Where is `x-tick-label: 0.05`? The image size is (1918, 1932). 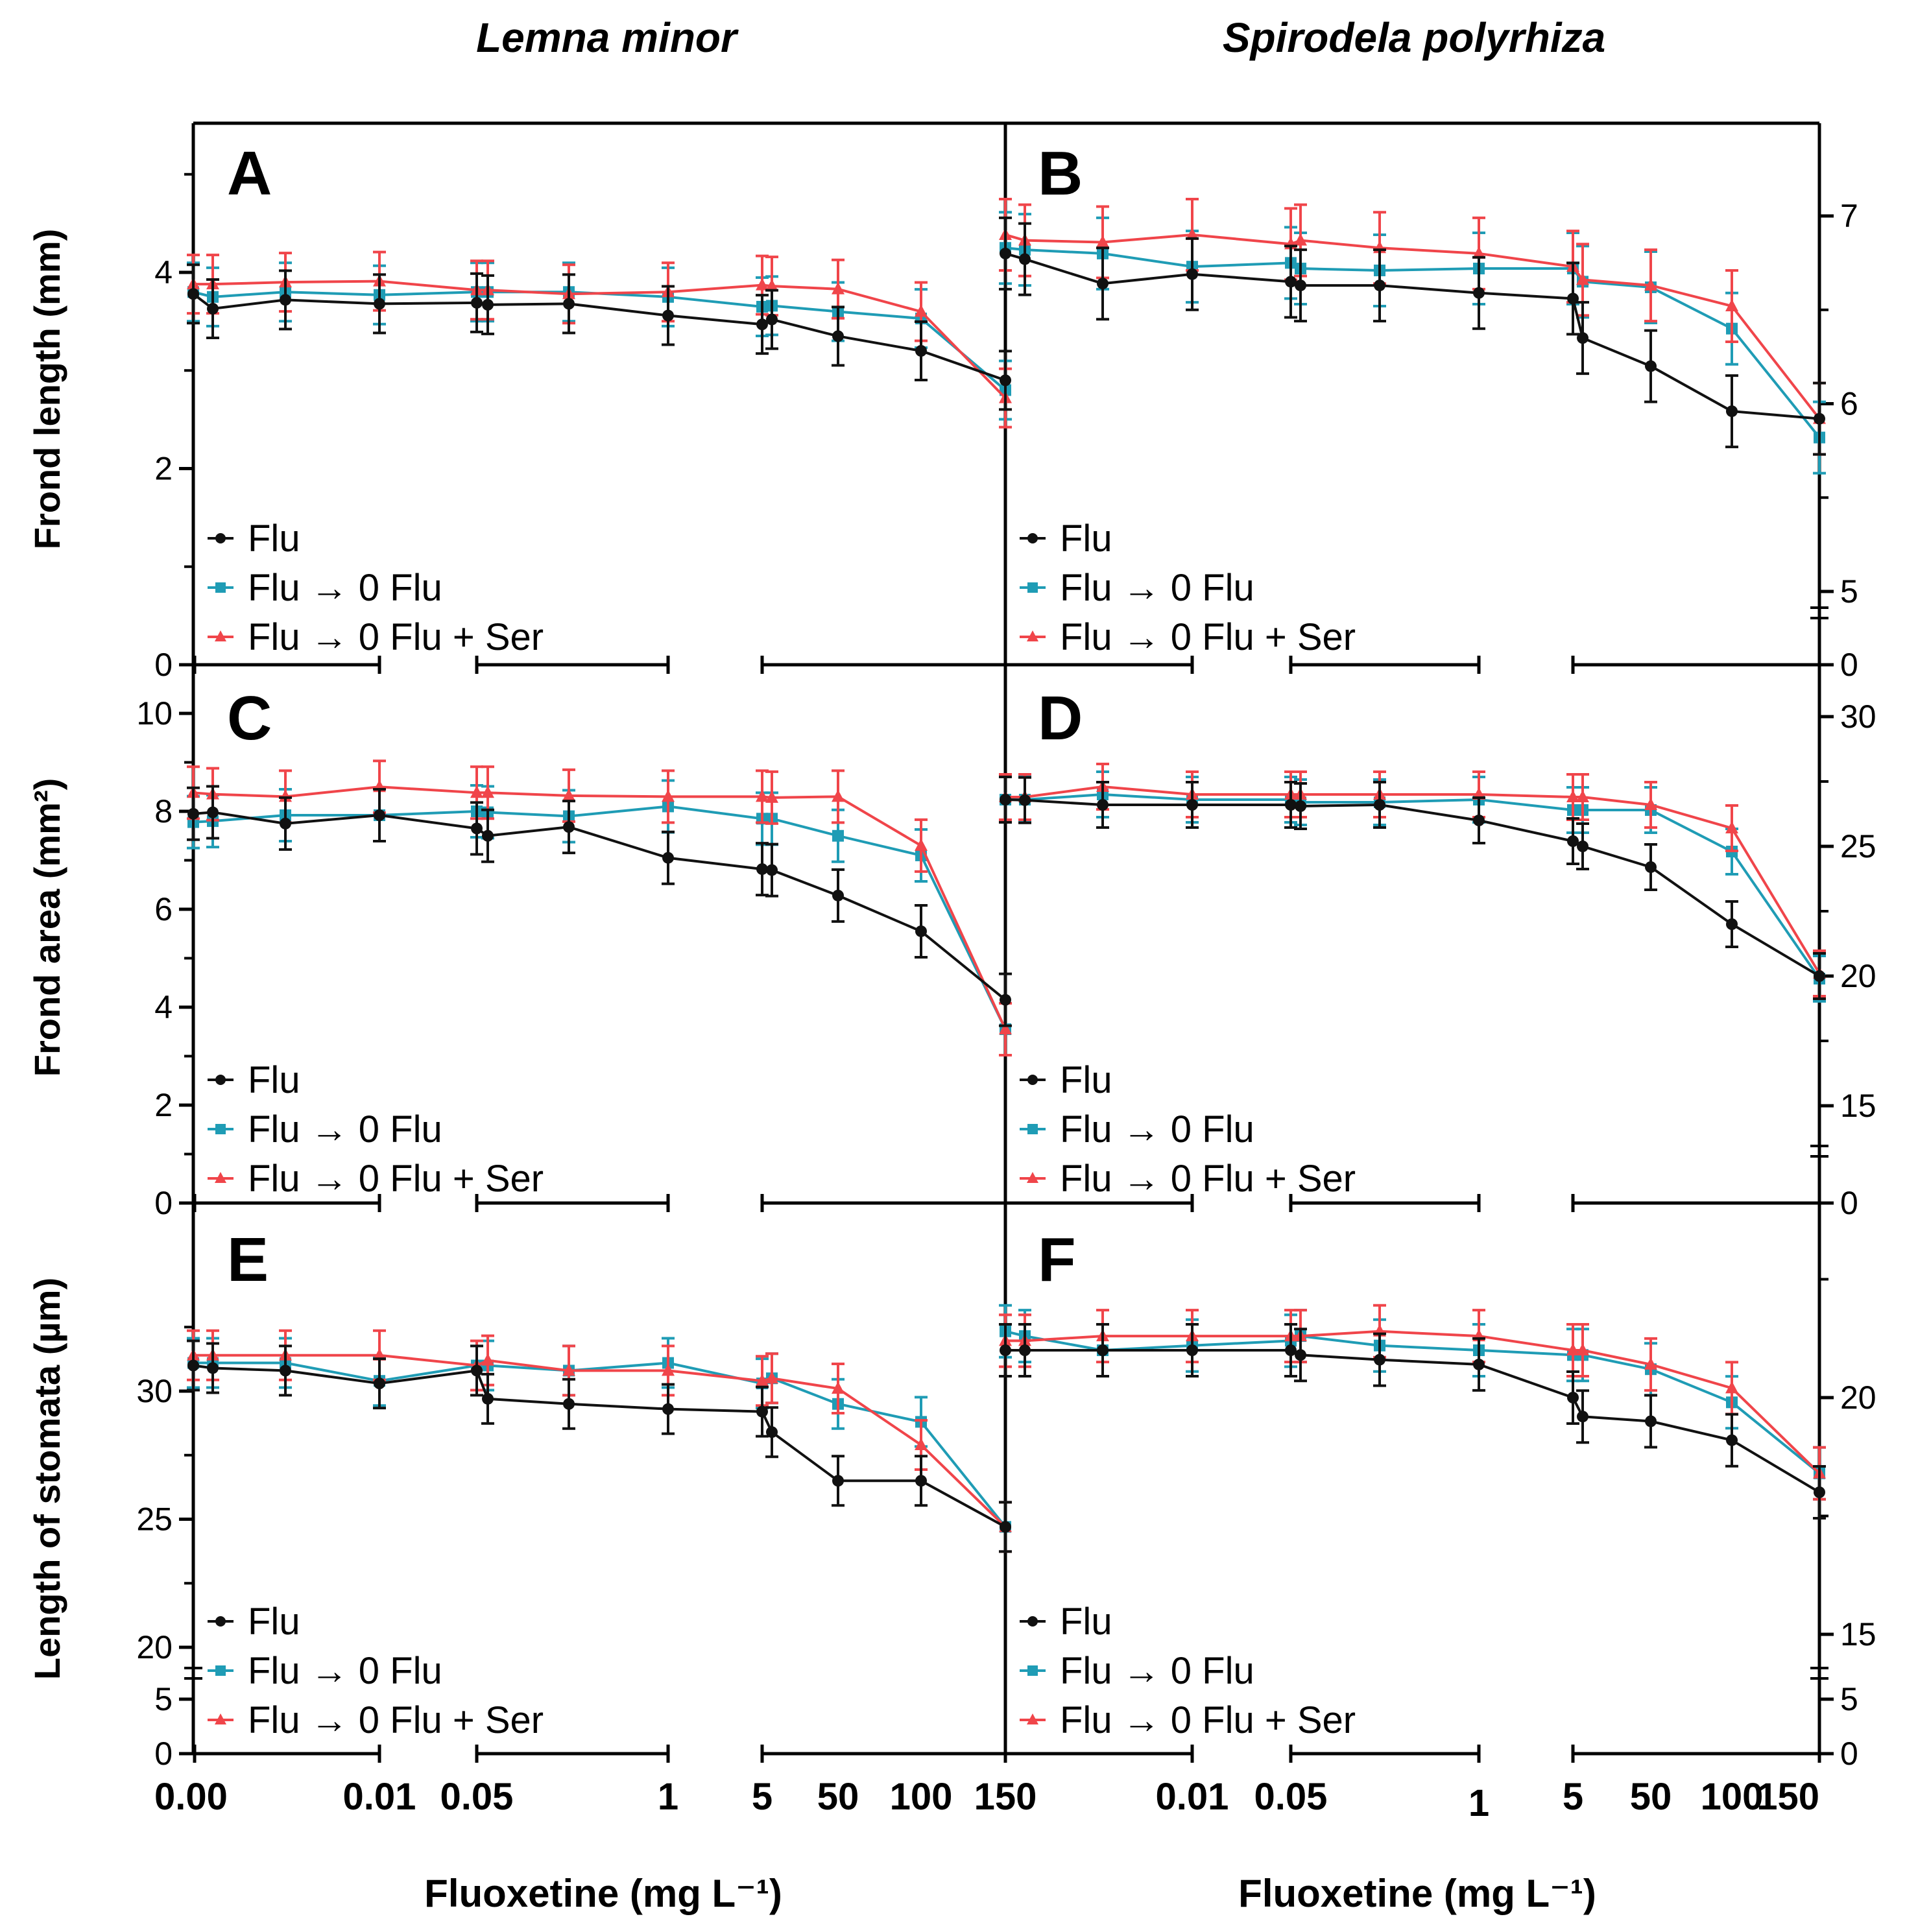 x-tick-label: 0.05 is located at coordinates (477, 1797).